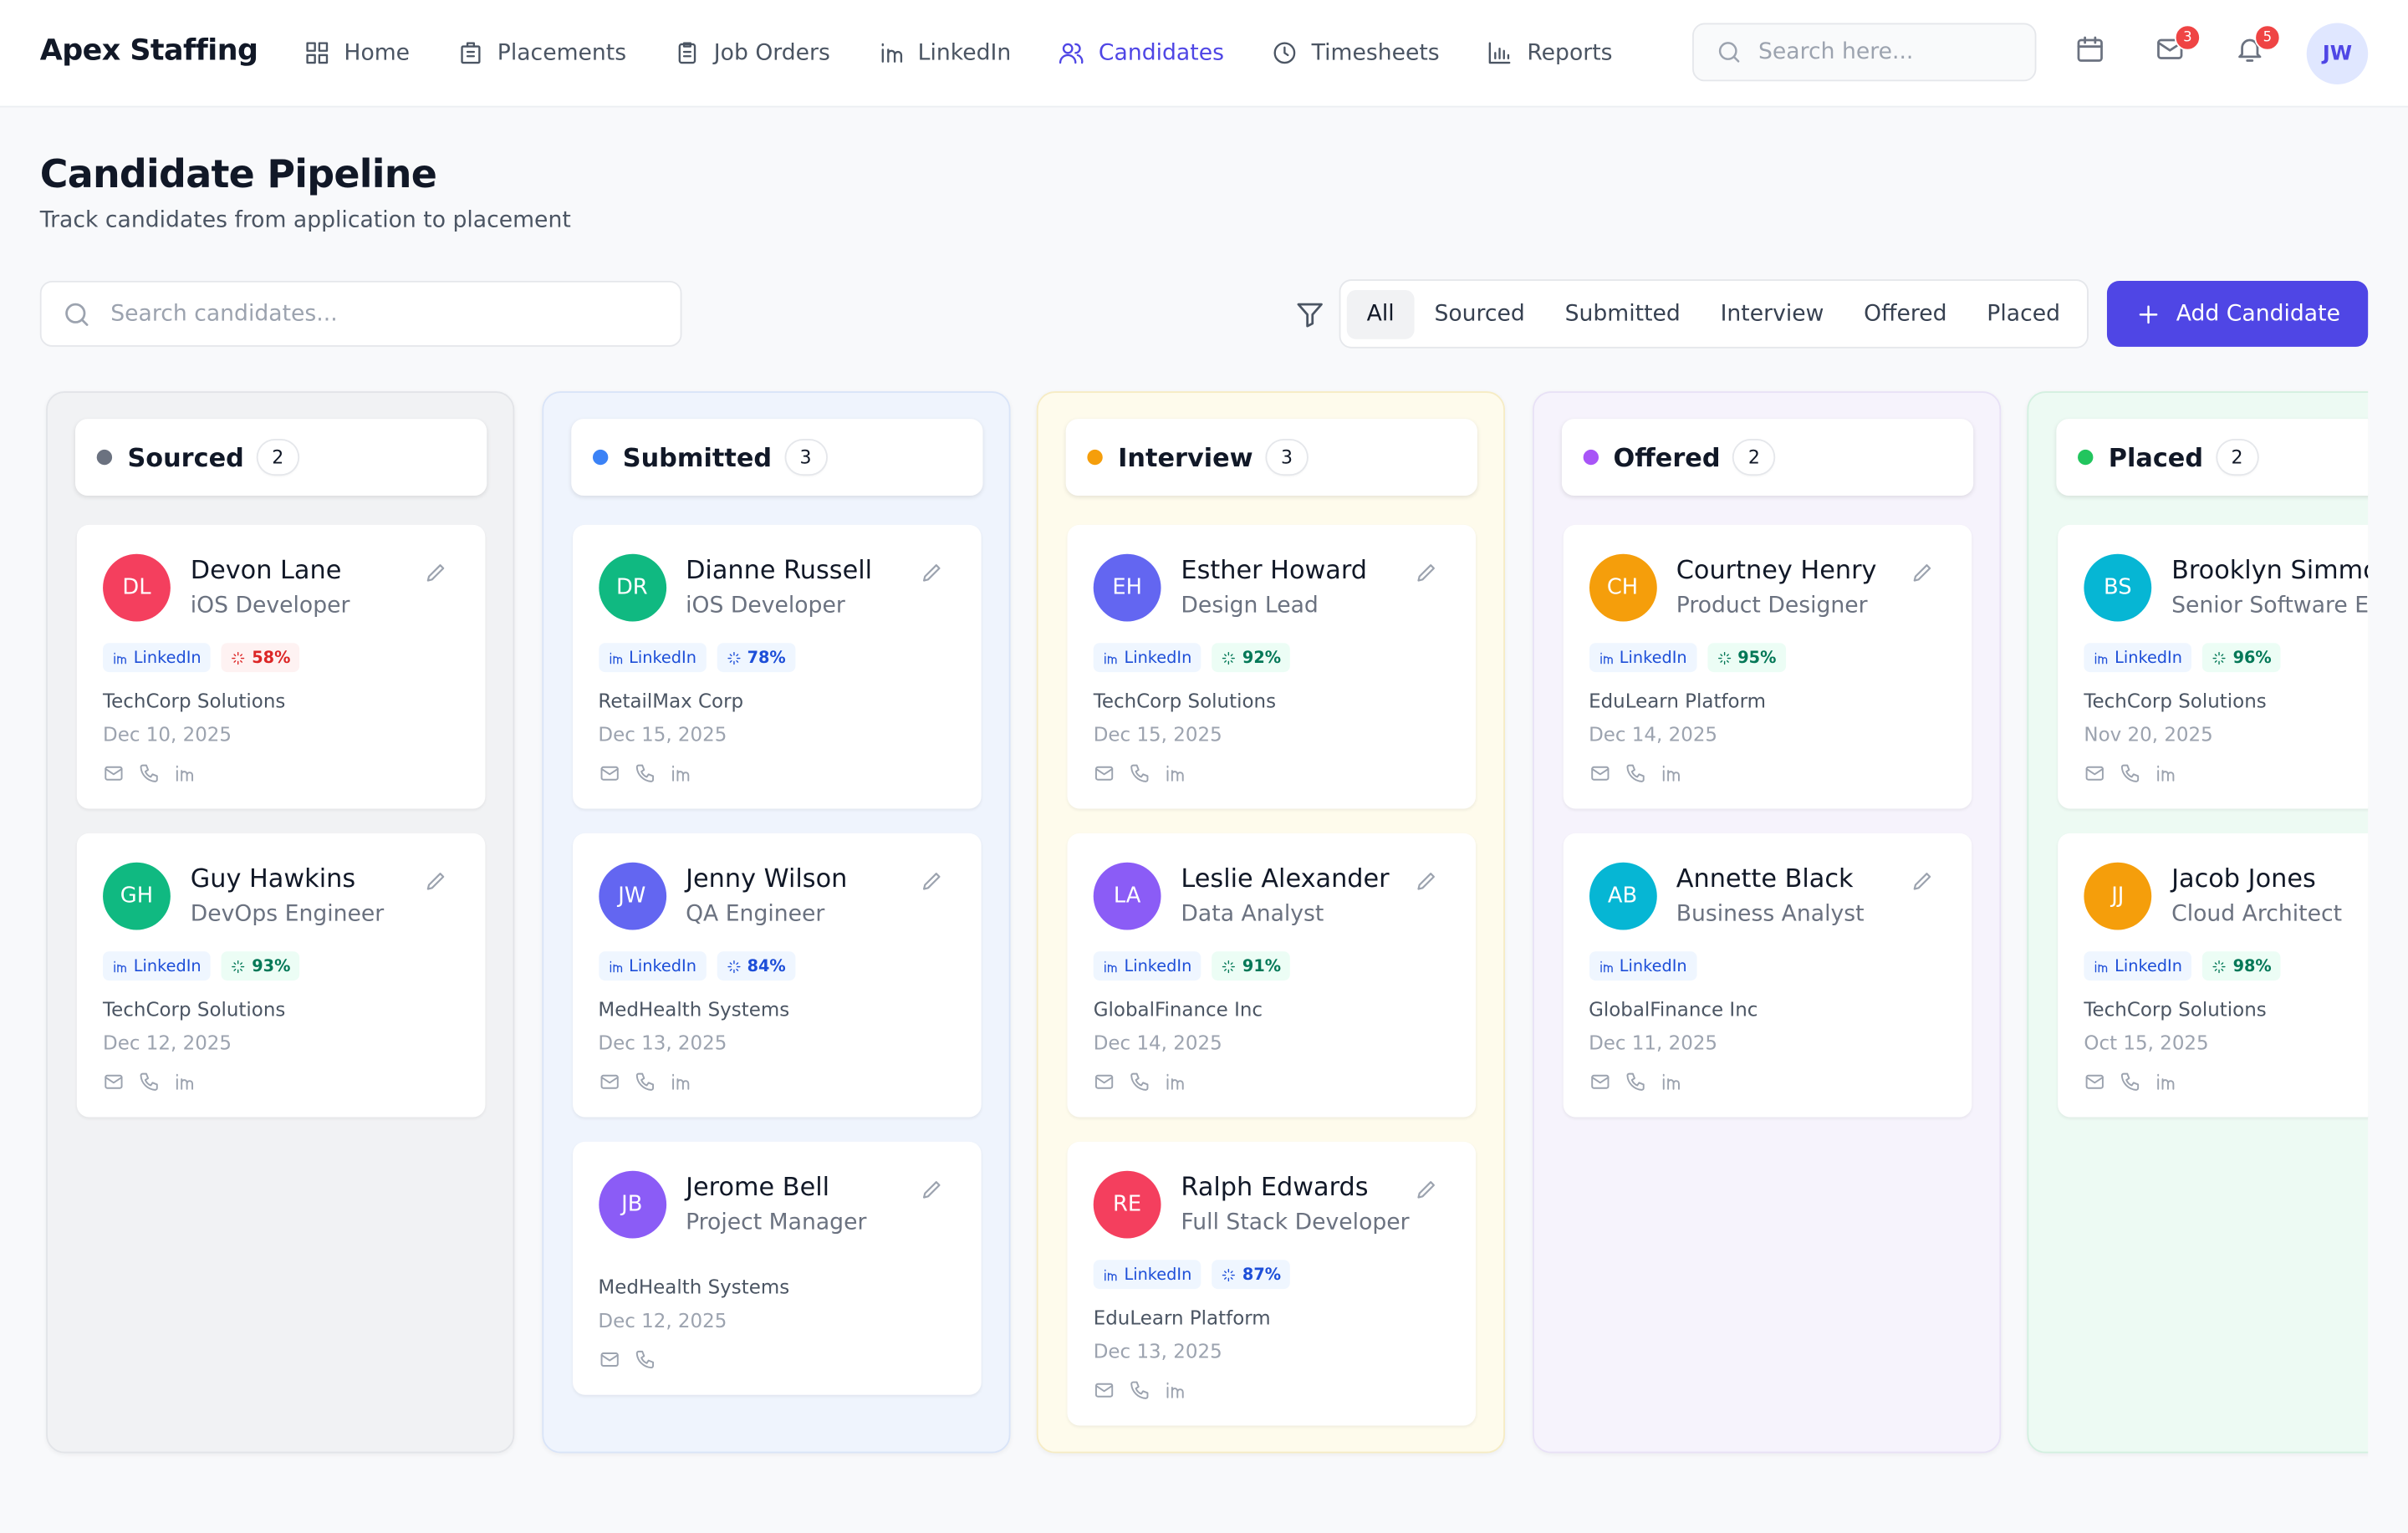 Image resolution: width=2408 pixels, height=1533 pixels. I want to click on score-label: 96%, so click(2252, 657).